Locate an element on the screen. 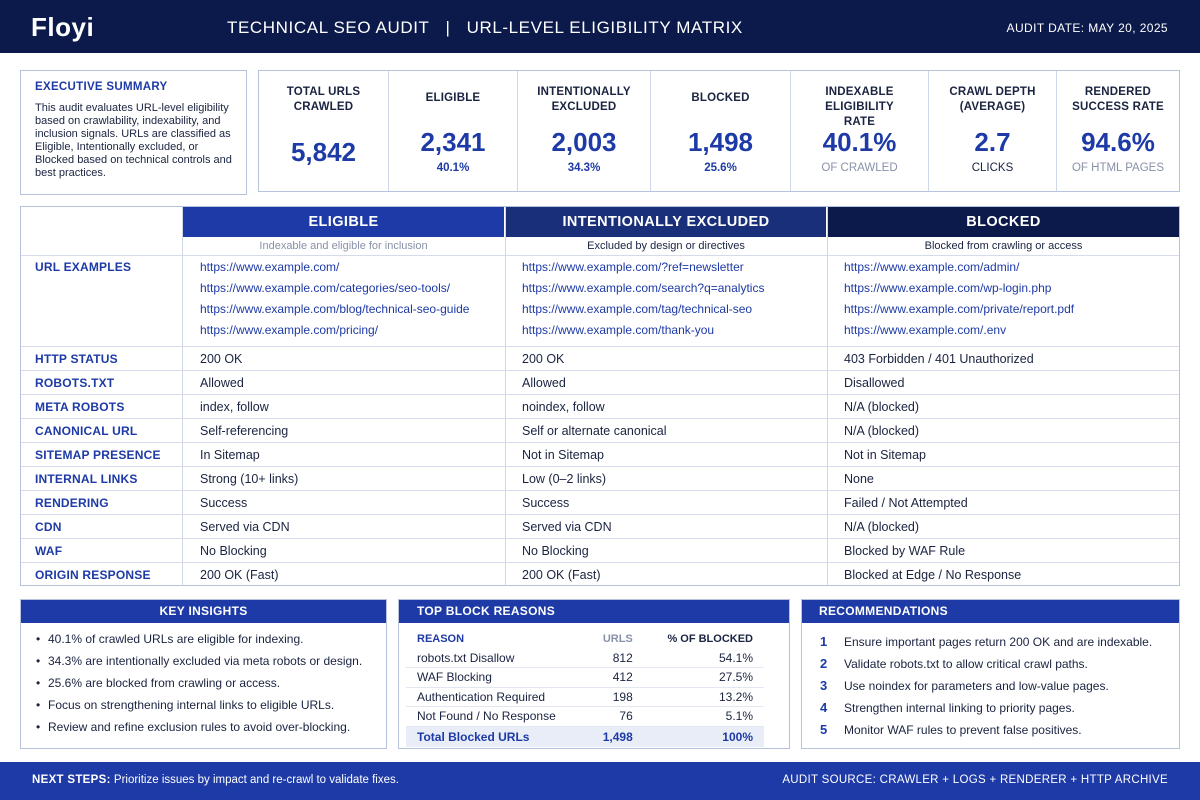 Image resolution: width=1200 pixels, height=800 pixels. item-number: 5 is located at coordinates (824, 729).